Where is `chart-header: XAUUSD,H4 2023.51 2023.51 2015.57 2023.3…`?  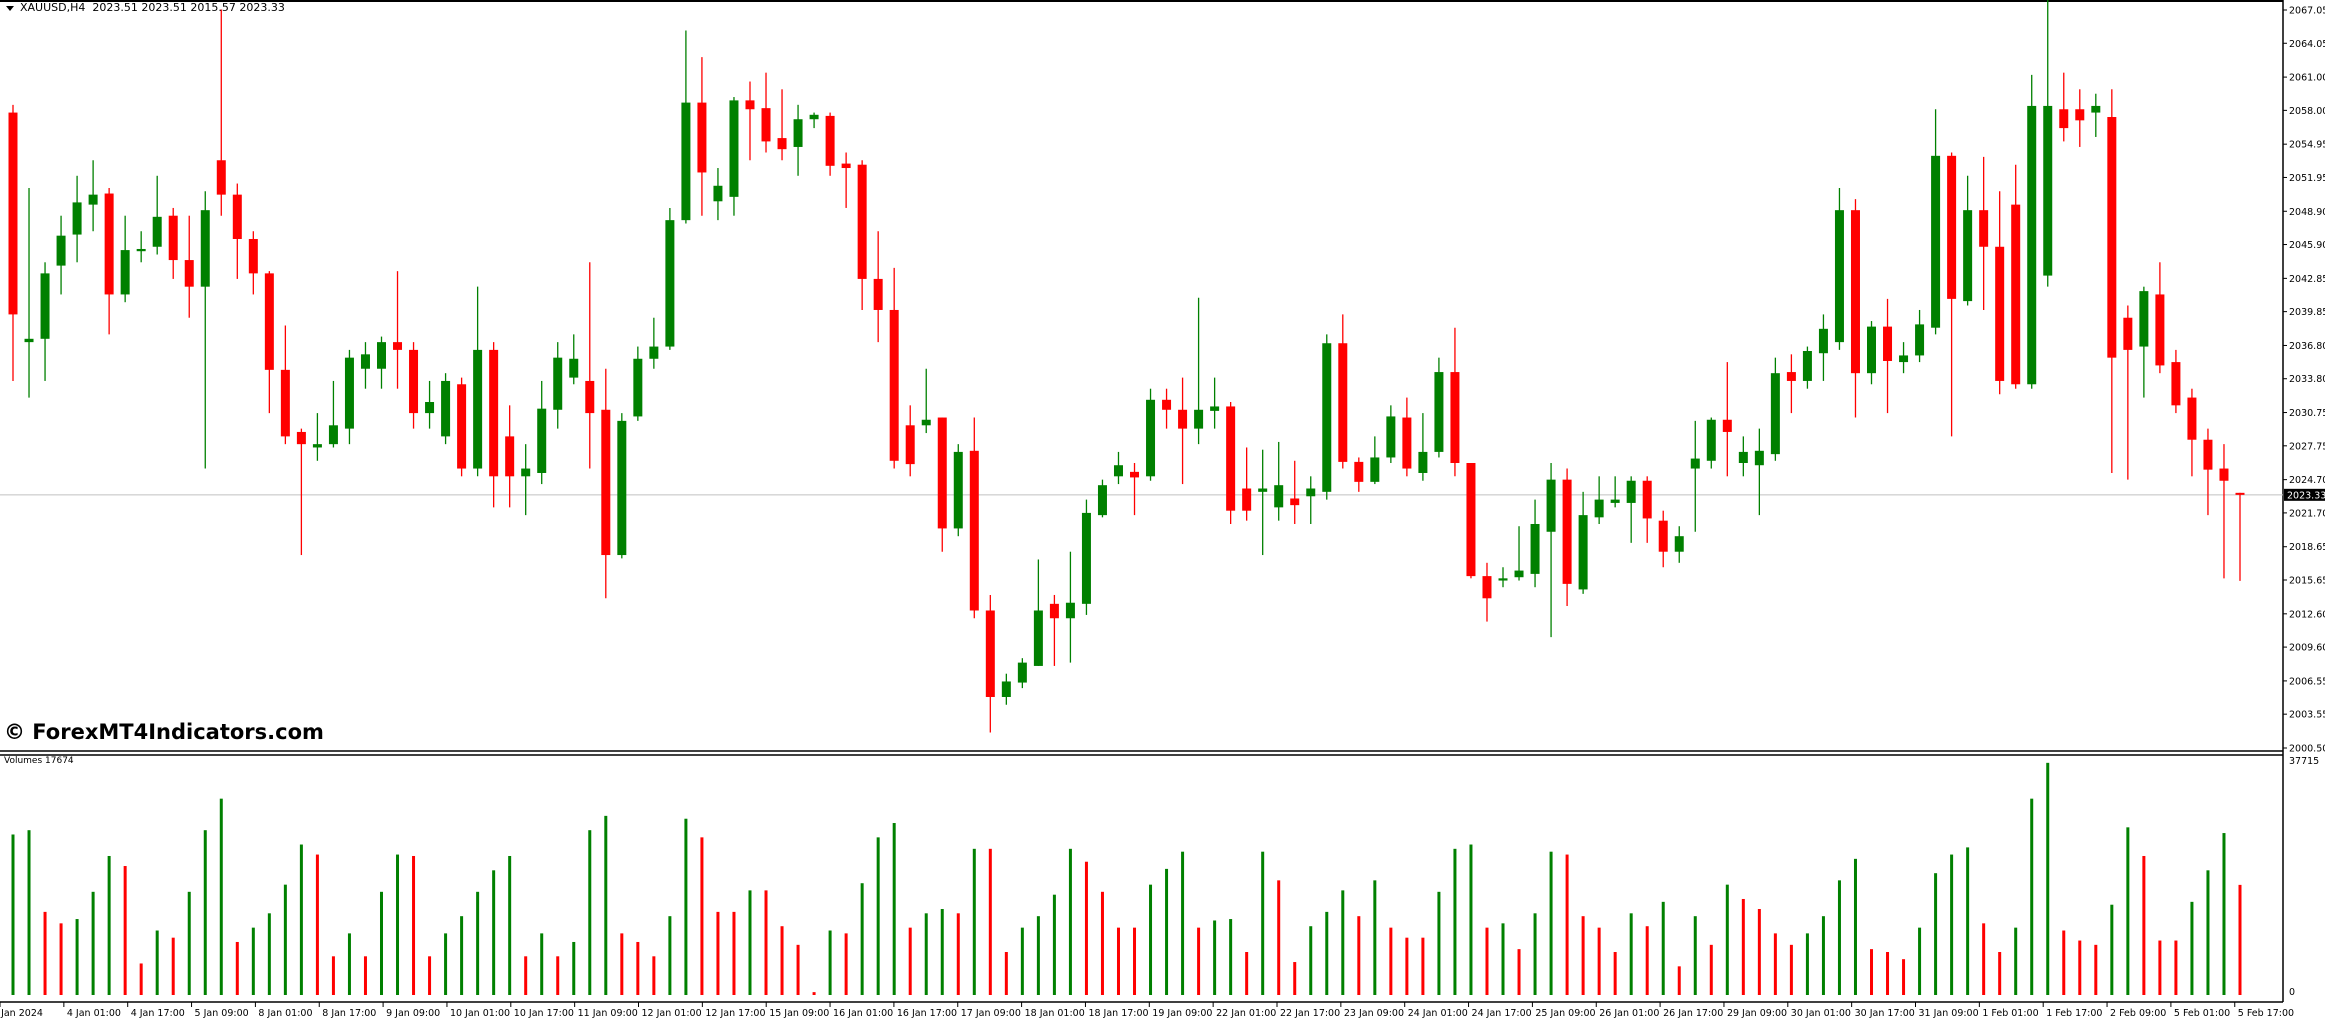
chart-header: XAUUSD,H4 2023.51 2023.51 2015.57 2023.3… is located at coordinates (145, 7).